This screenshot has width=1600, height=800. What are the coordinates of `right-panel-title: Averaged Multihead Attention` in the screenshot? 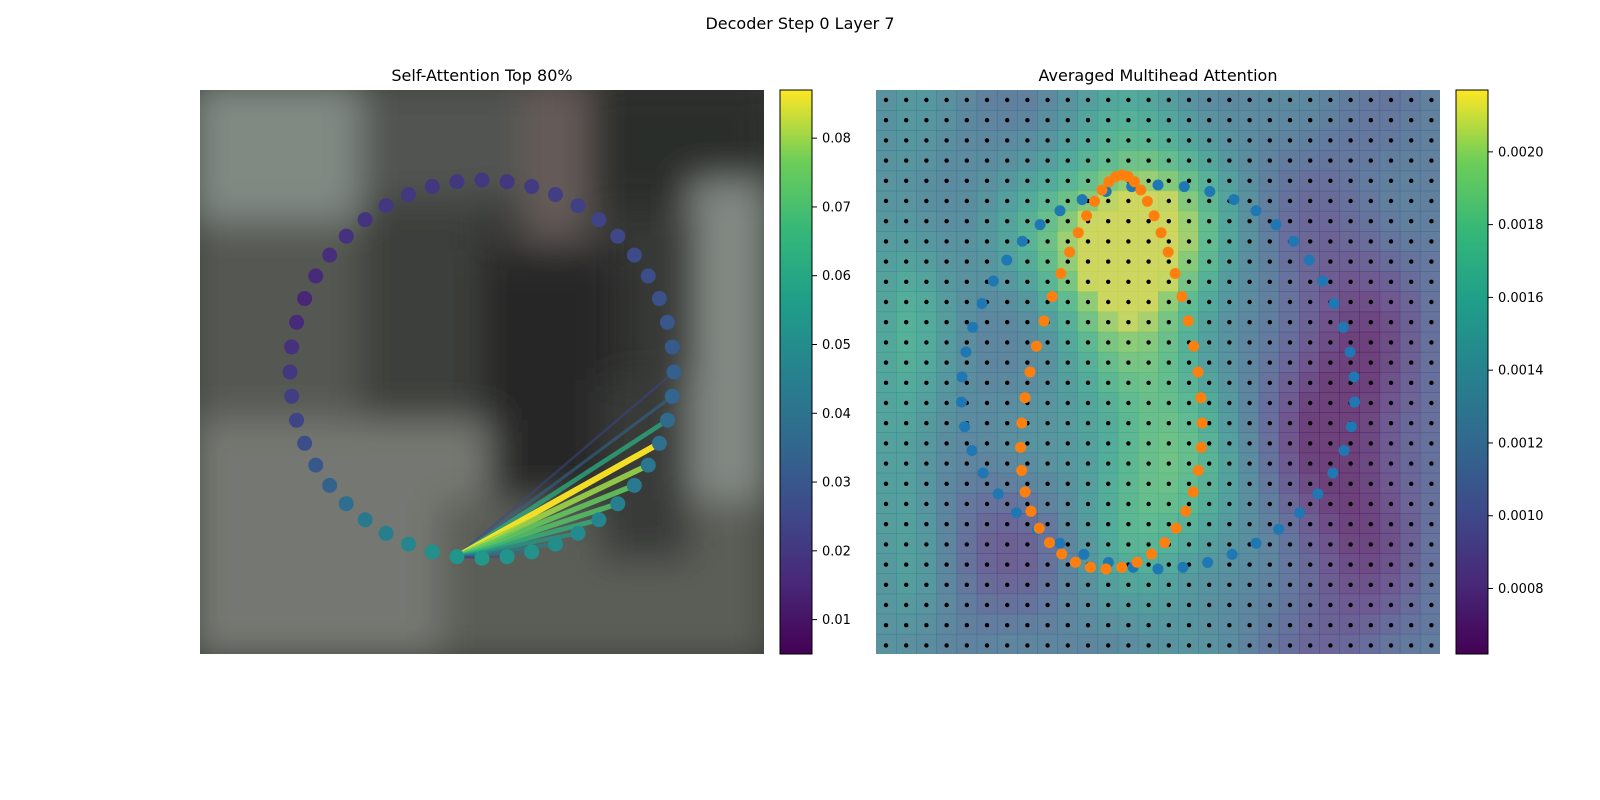 It's located at (1158, 75).